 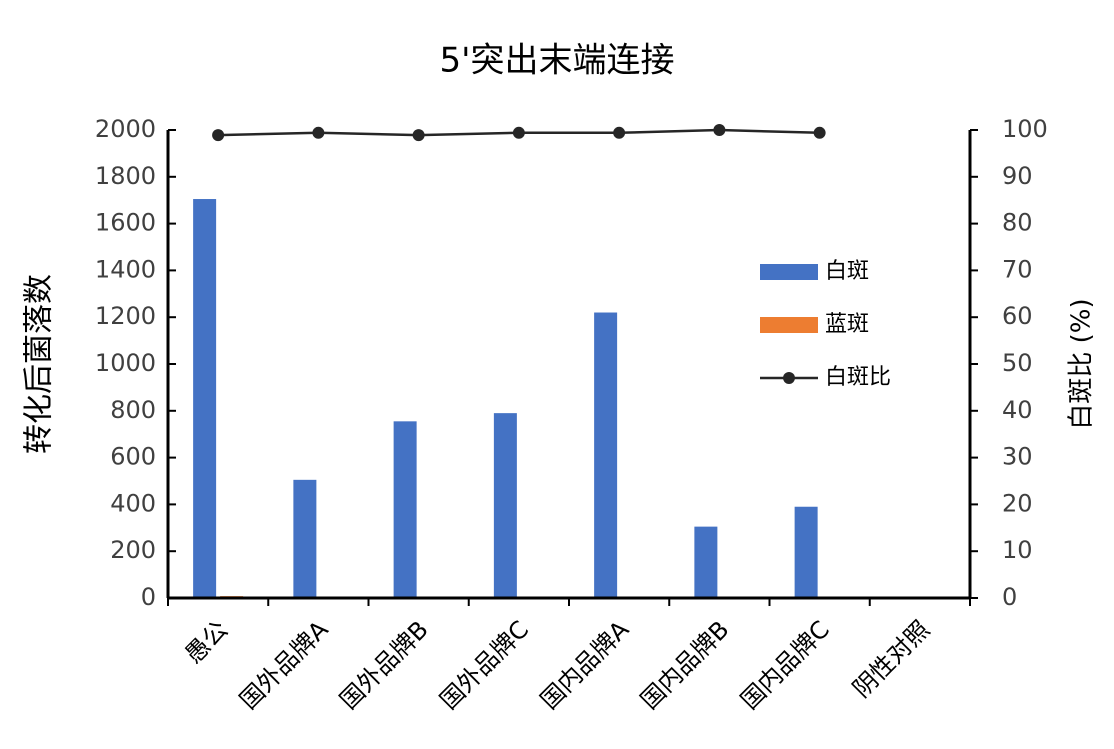 I want to click on legend-marker, so click(x=789, y=378).